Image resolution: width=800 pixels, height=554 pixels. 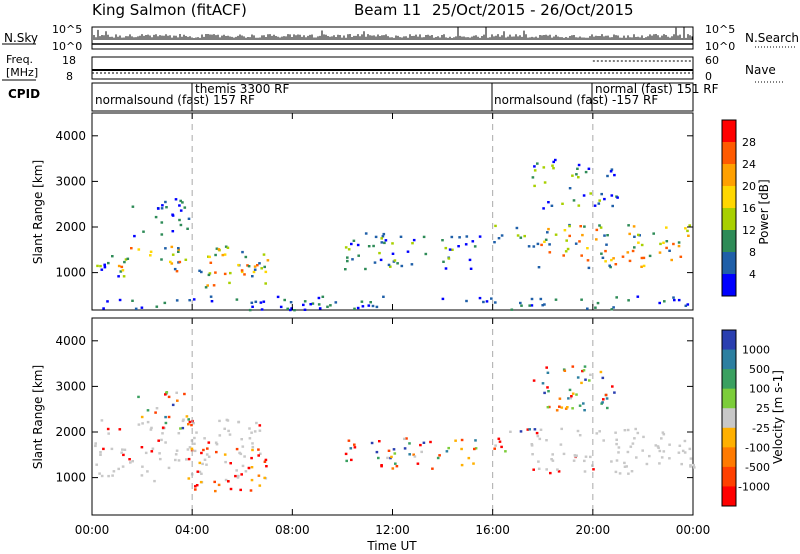 What do you see at coordinates (778, 417) in the screenshot?
I see `velocity-colorbar-label: Velocity [m s-1]` at bounding box center [778, 417].